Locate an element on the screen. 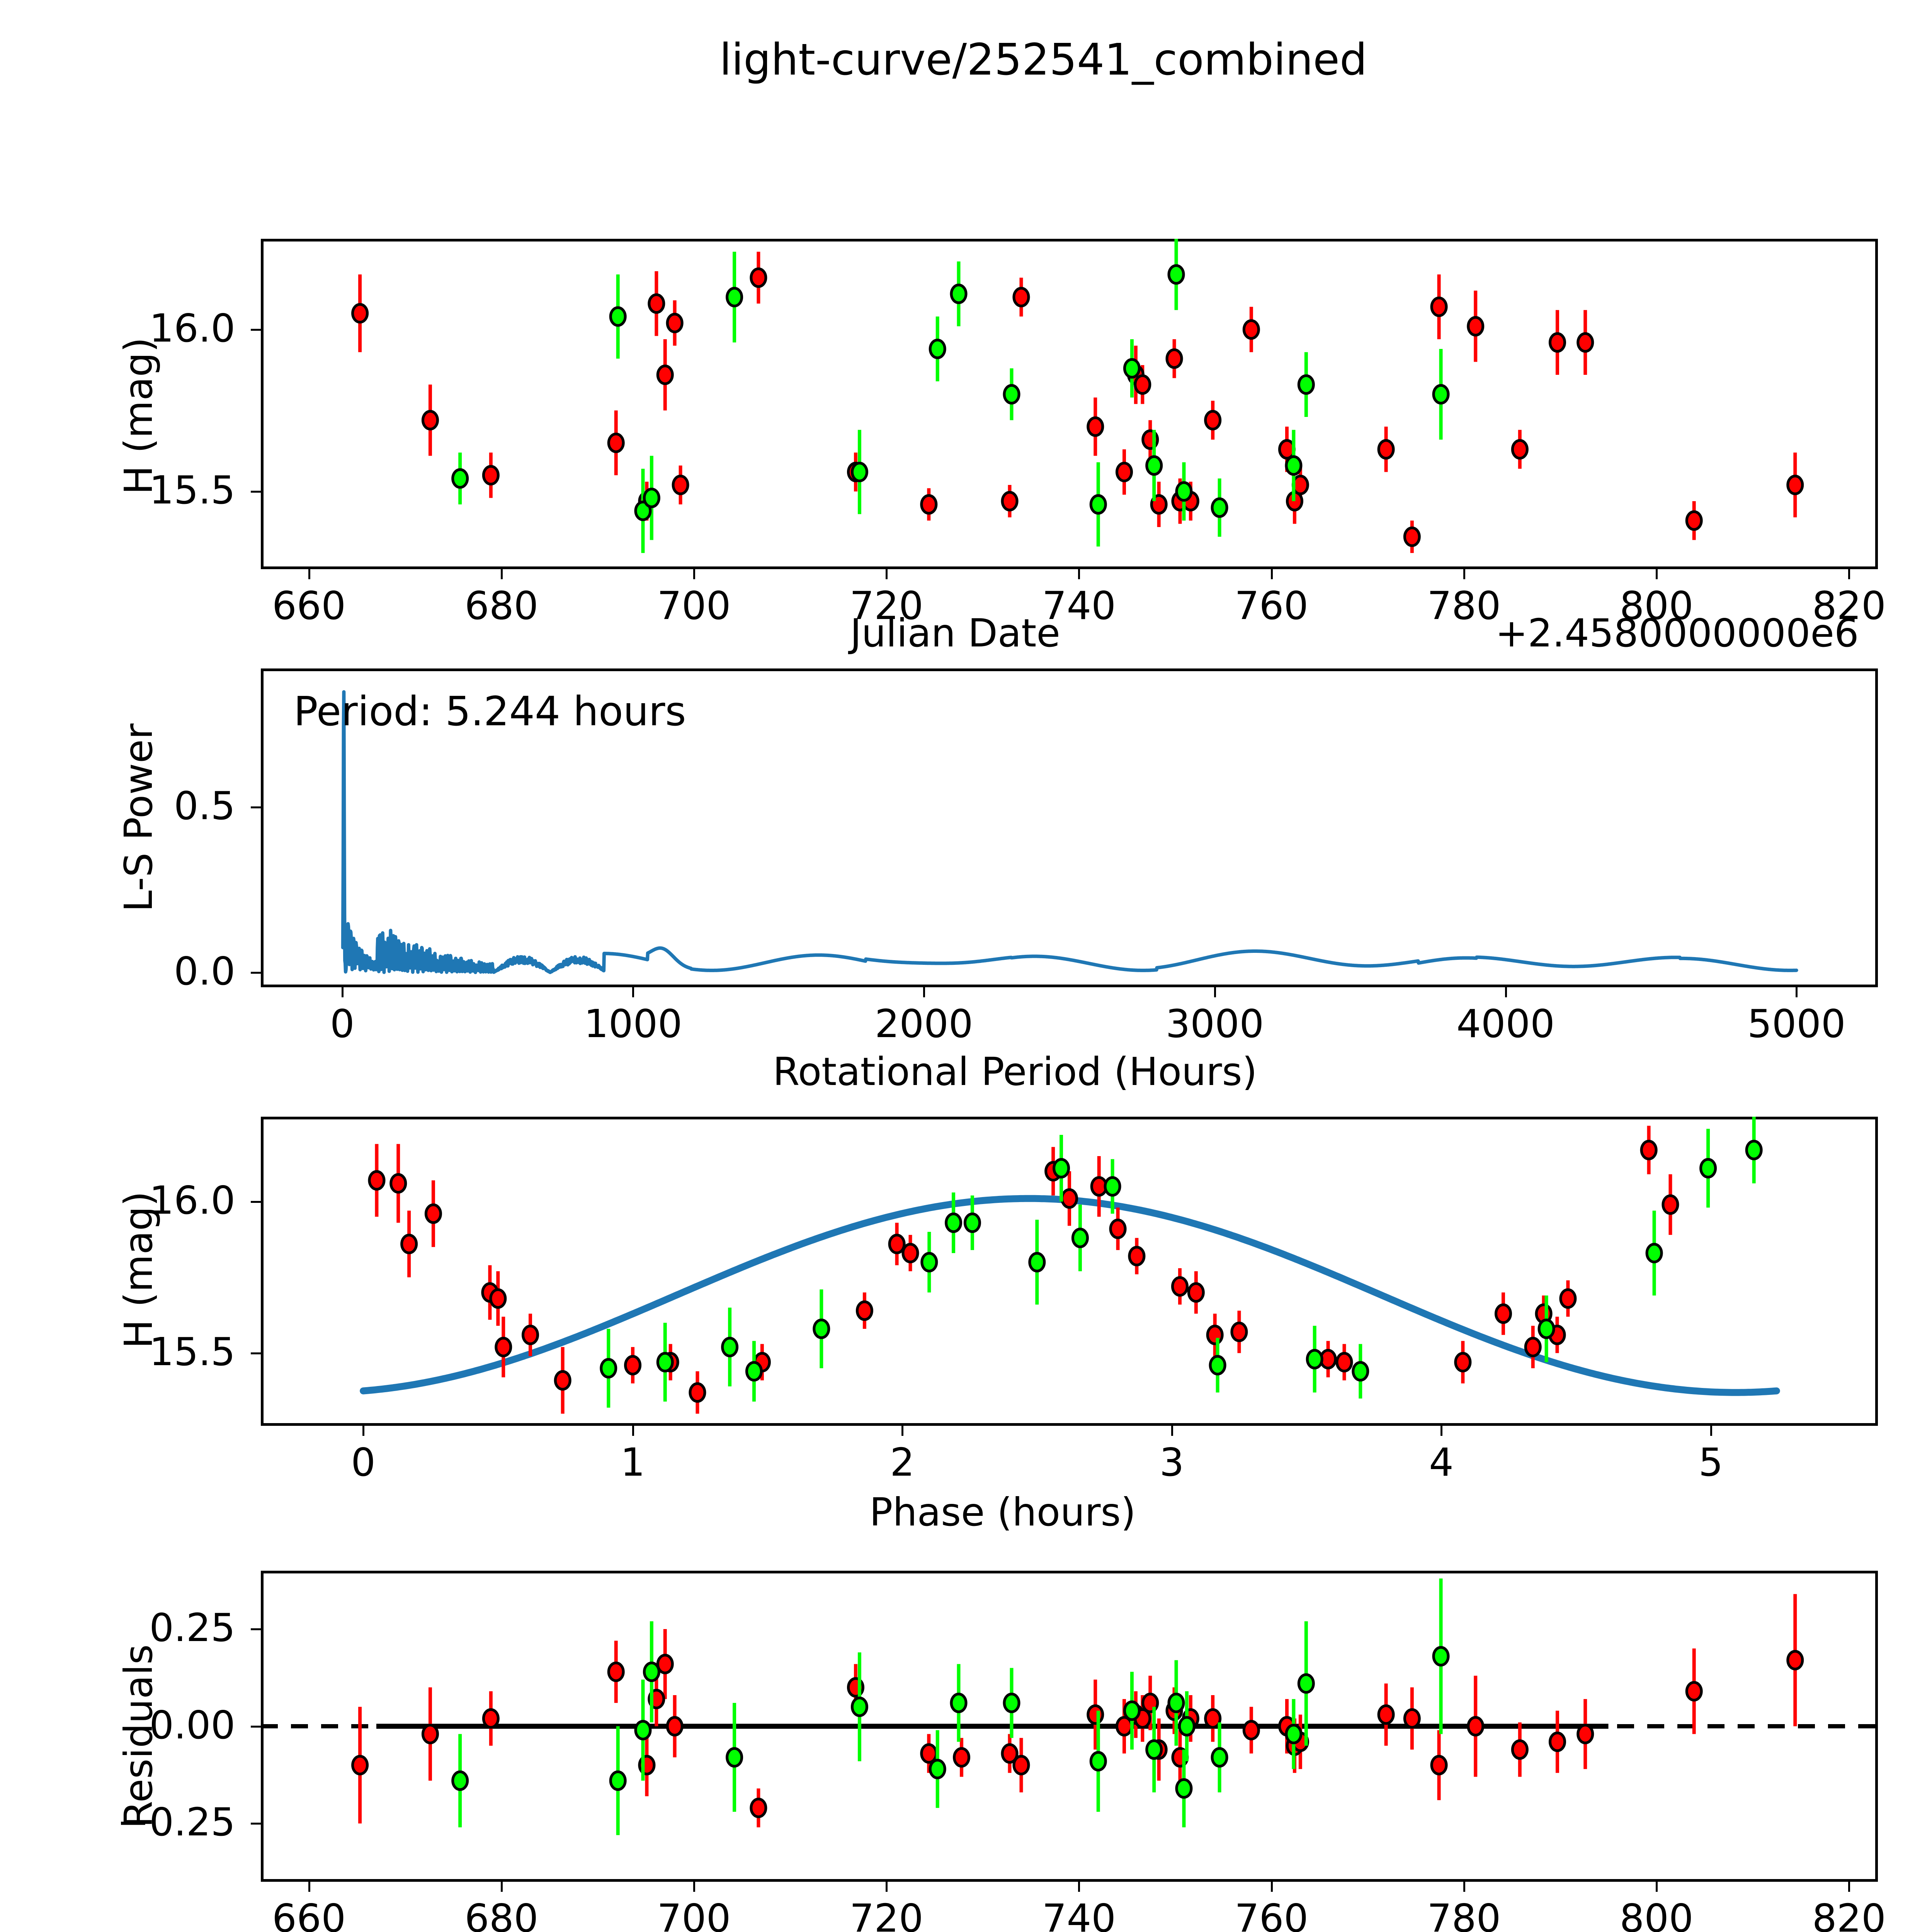  axis-offset-lightcurve: +2.4580000000e6 is located at coordinates (1677, 634).